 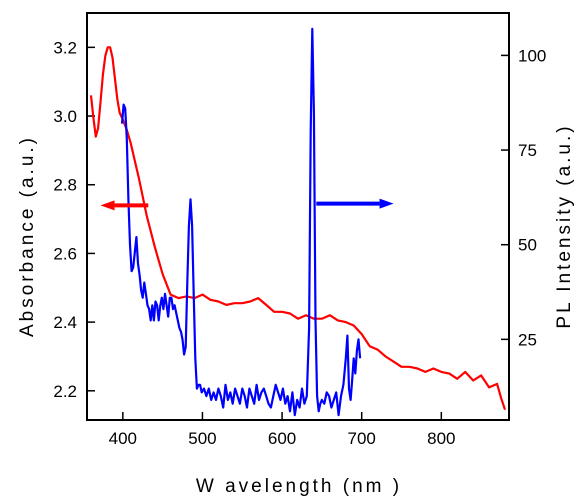 I want to click on arrow-head-left, so click(x=107, y=205).